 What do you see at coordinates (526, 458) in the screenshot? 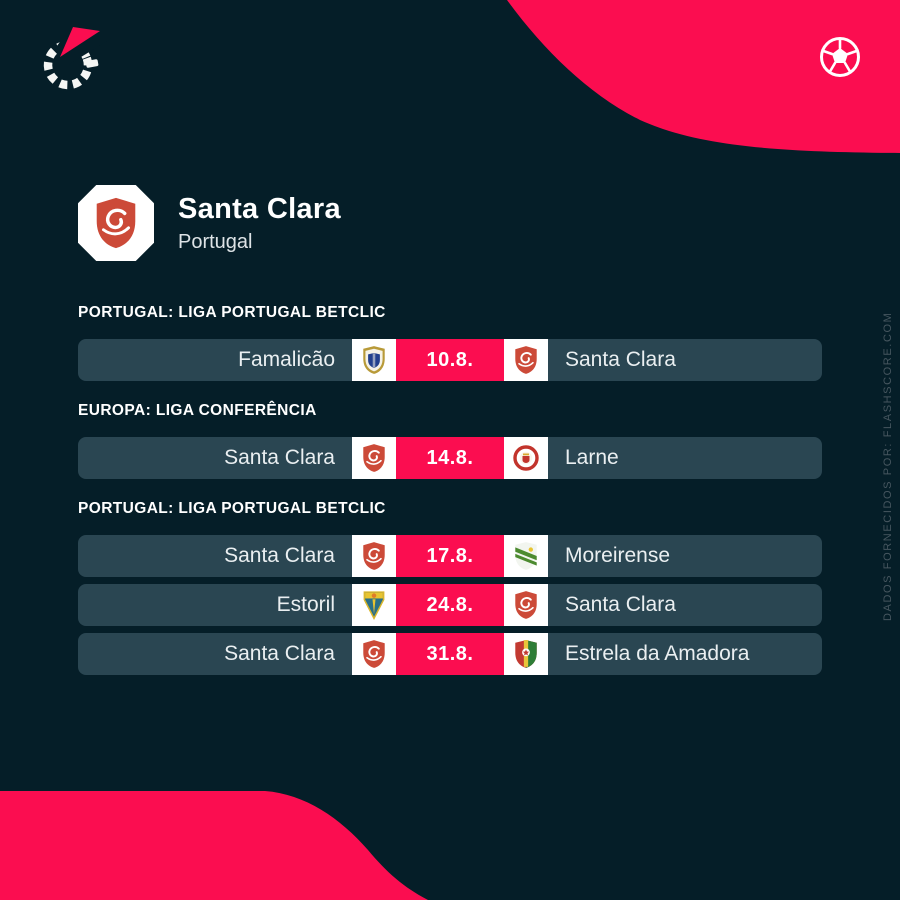
I see `larne-crest-icon` at bounding box center [526, 458].